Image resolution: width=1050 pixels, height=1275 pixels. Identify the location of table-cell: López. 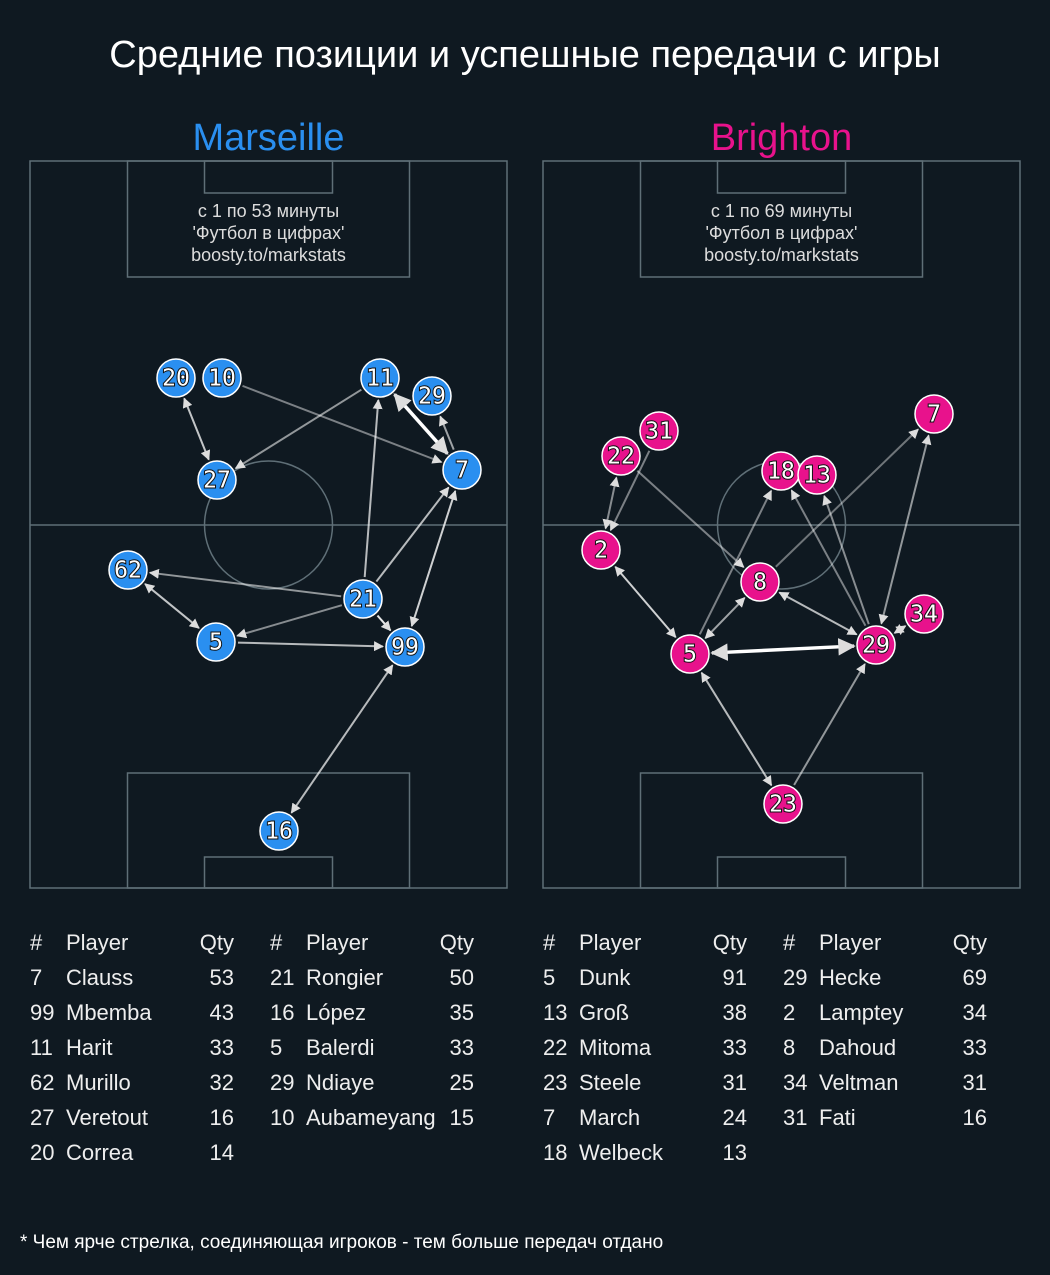
(336, 1012).